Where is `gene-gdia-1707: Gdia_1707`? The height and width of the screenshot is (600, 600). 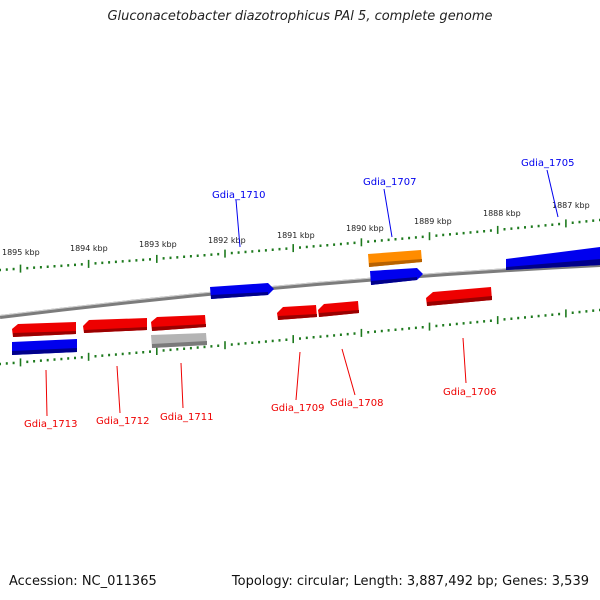 gene-gdia-1707: Gdia_1707 is located at coordinates (393, 231).